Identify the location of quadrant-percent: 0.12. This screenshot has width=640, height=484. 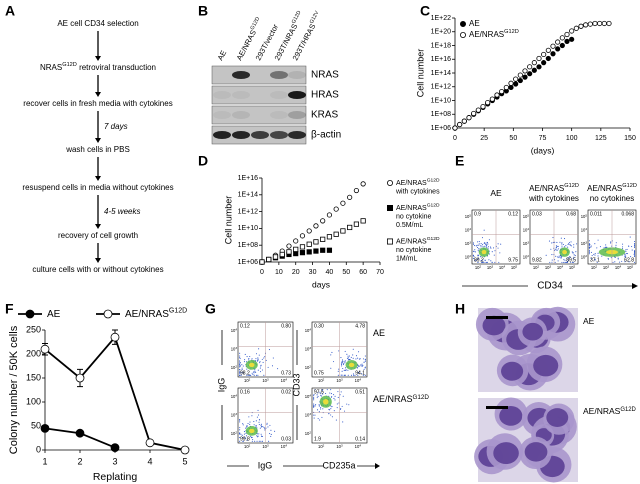
(245, 326).